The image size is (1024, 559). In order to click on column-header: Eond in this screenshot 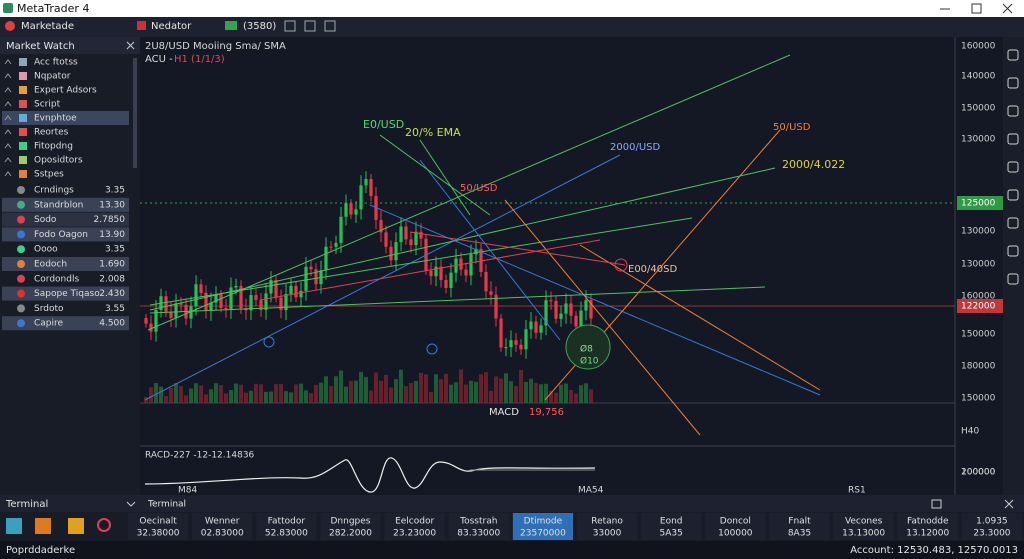, I will do `click(671, 522)`.